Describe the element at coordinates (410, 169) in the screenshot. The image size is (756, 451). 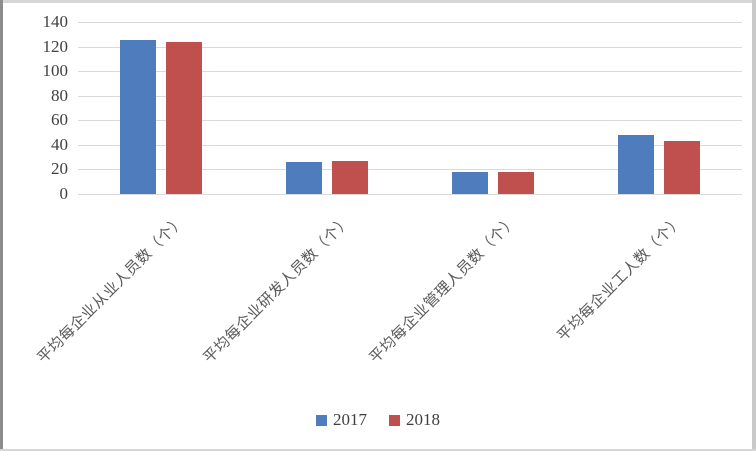
I see `gridline-y20` at that location.